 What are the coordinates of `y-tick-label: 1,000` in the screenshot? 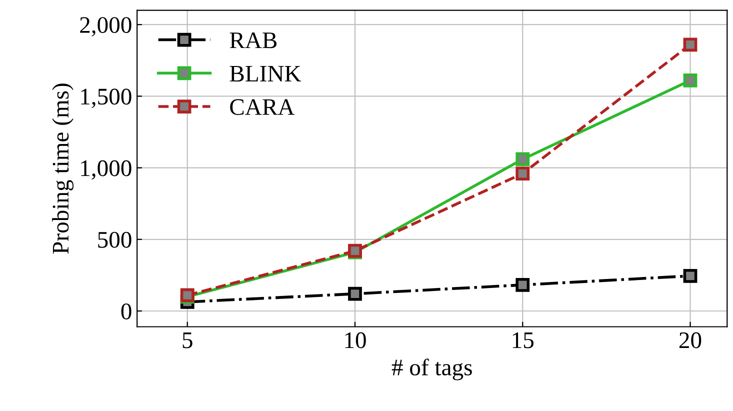 It's located at (106, 170).